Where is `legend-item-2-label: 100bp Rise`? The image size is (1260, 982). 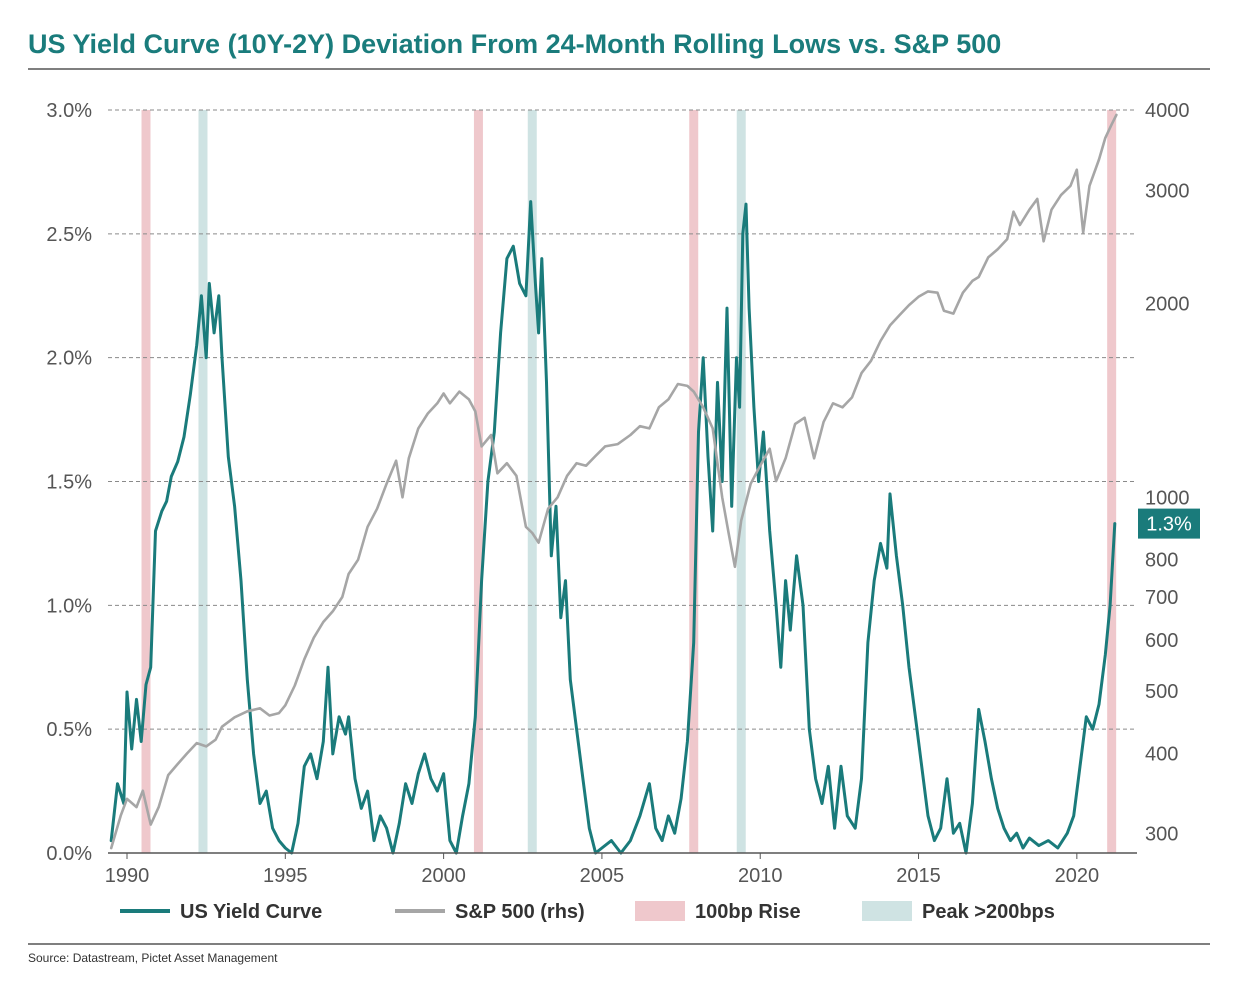
legend-item-2-label: 100bp Rise is located at coordinates (748, 912).